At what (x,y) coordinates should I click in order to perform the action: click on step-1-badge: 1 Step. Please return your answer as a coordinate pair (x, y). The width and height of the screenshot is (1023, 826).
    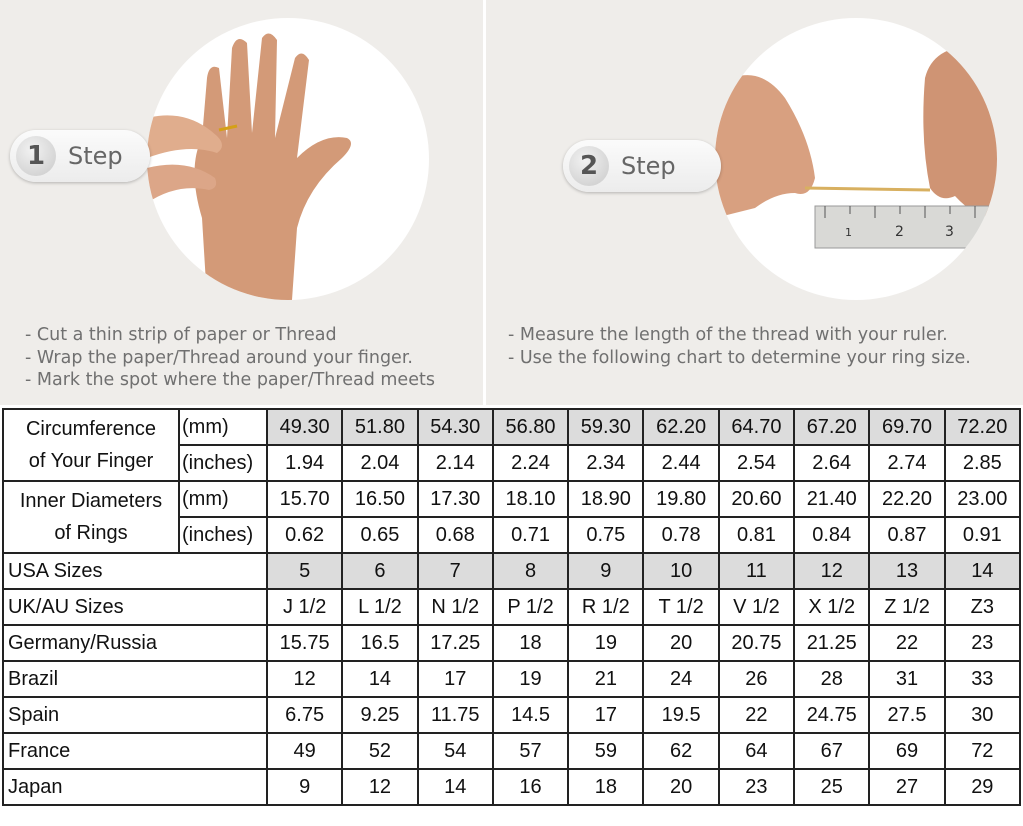
    Looking at the image, I should click on (80, 156).